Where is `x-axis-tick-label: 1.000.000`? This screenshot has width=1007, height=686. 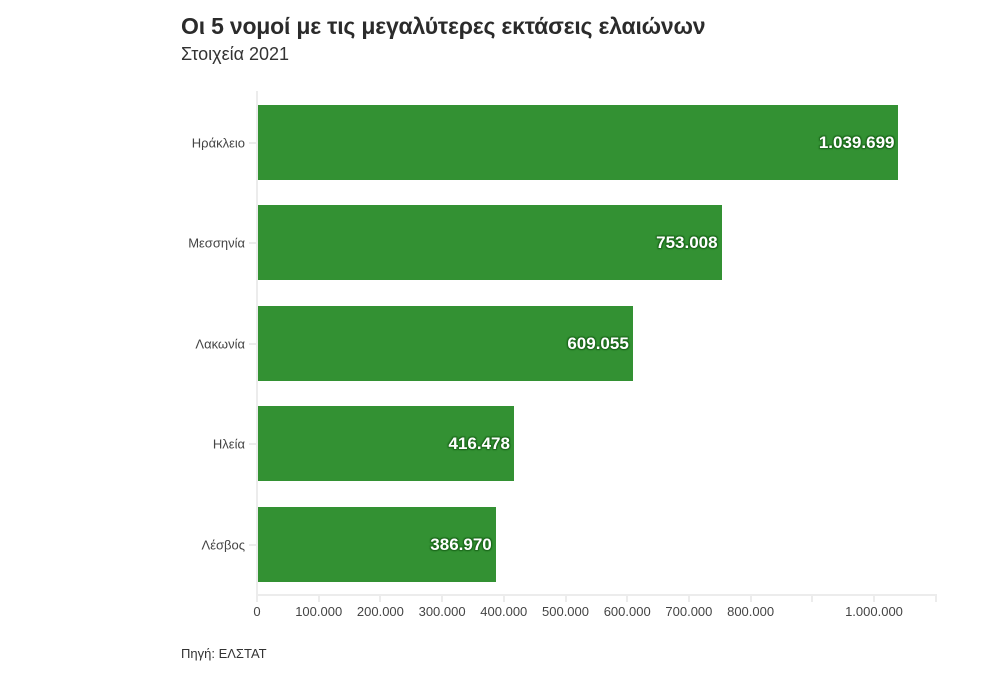
x-axis-tick-label: 1.000.000 is located at coordinates (874, 611).